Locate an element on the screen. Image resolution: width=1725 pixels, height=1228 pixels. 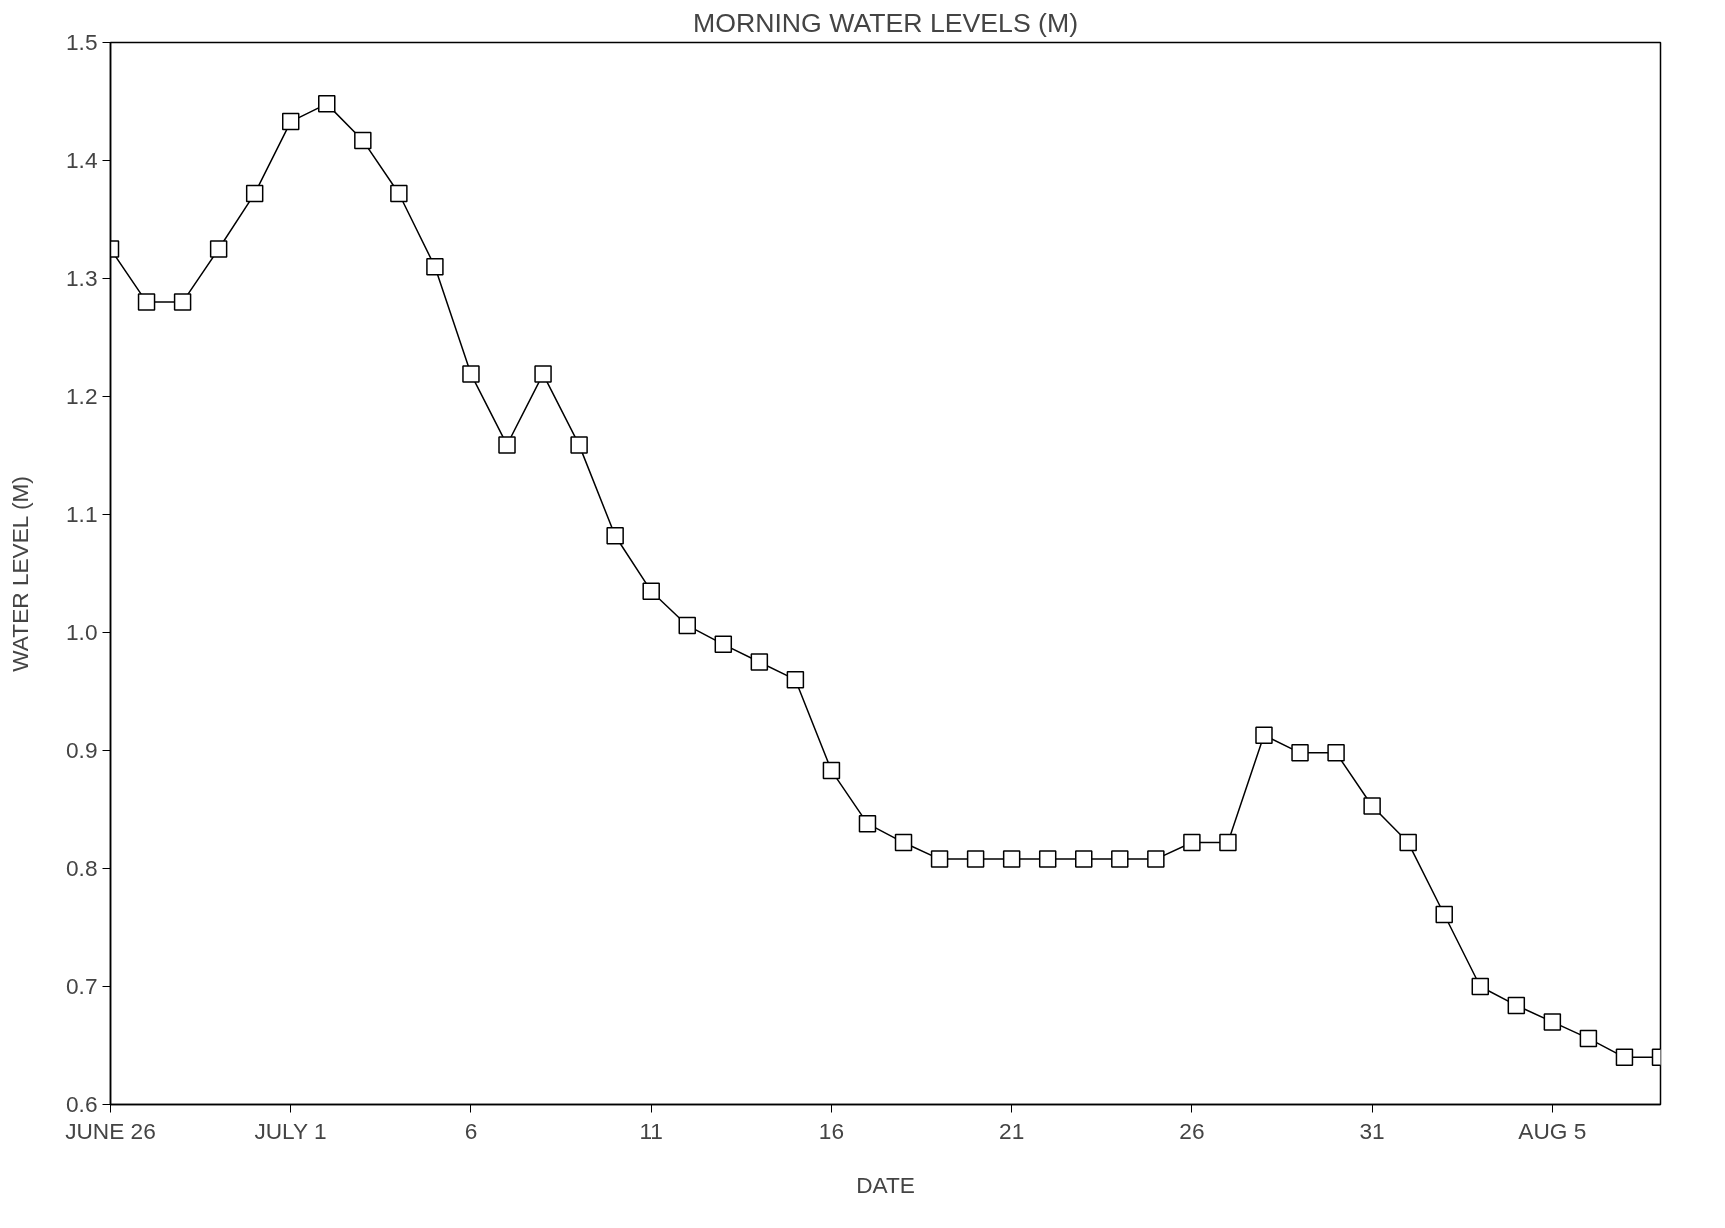
x-axis-title: DATE is located at coordinates (885, 1184).